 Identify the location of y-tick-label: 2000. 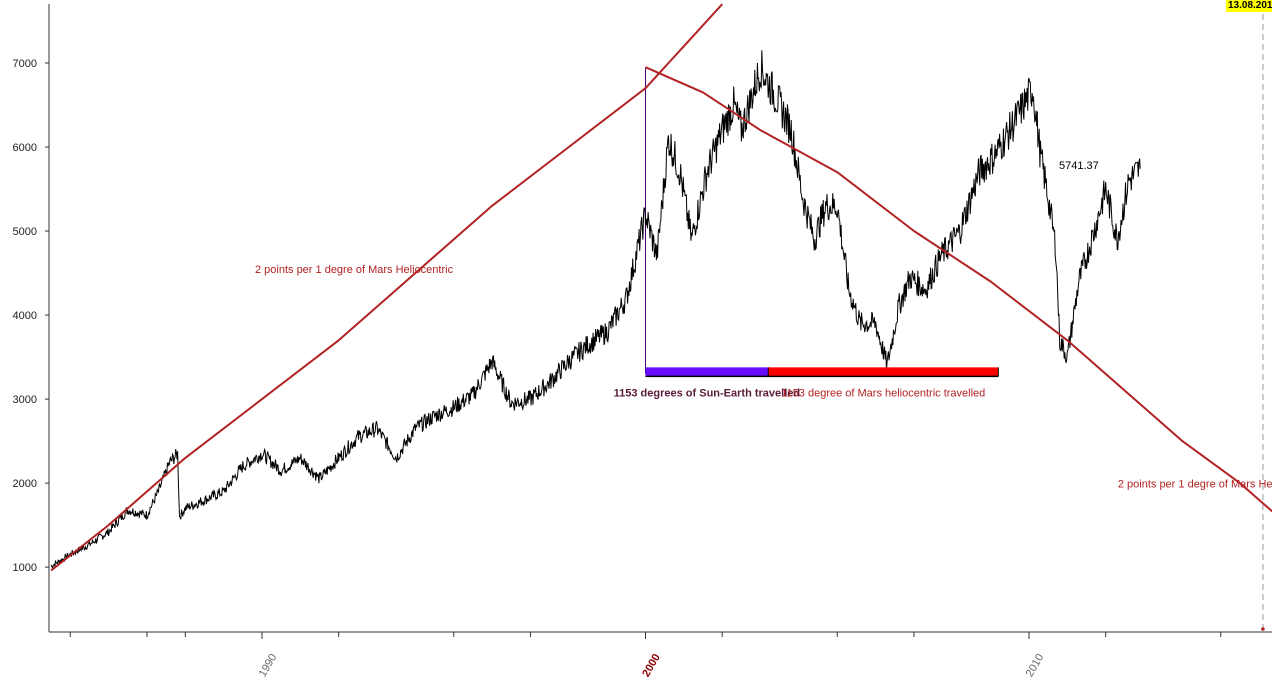
(25, 484).